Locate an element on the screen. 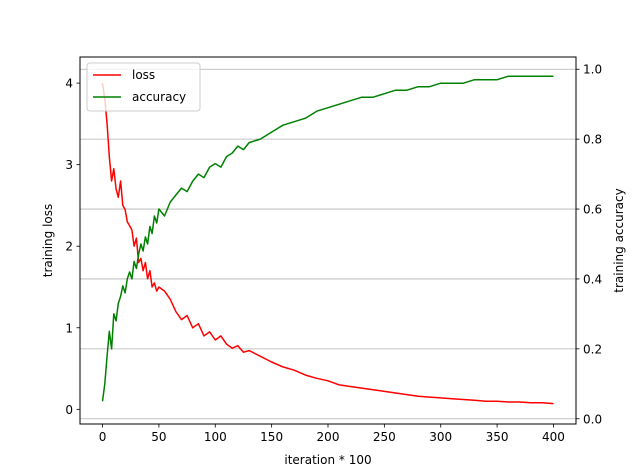 This screenshot has height=476, width=640. y-left-tick-label: 0 is located at coordinates (69, 410).